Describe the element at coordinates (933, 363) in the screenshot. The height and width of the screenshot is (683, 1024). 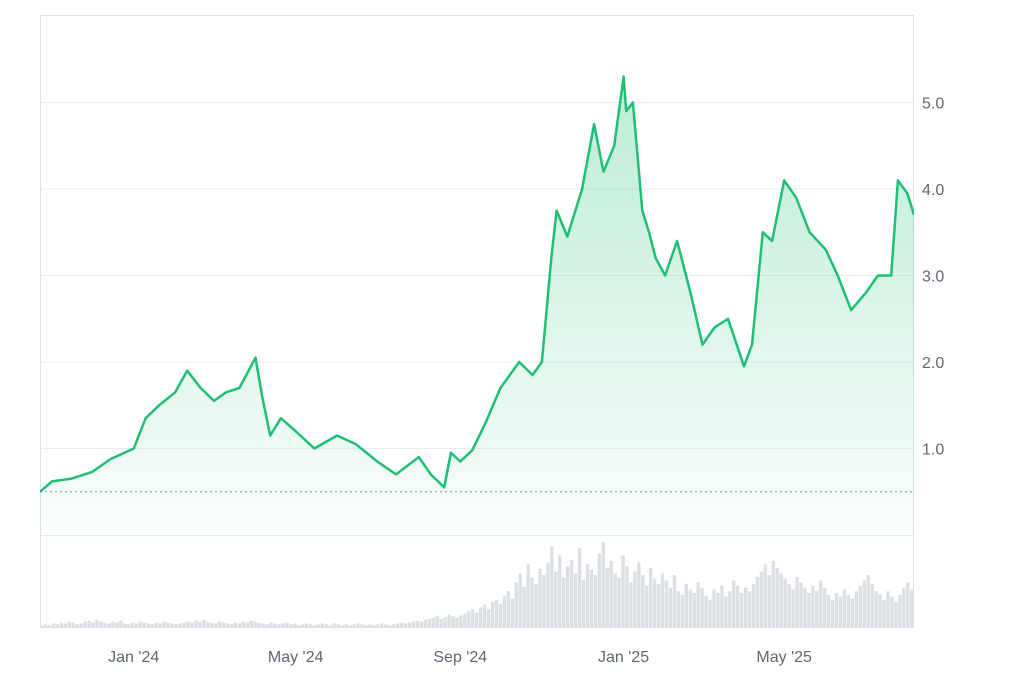
I see `y-tick-label: 2.0` at that location.